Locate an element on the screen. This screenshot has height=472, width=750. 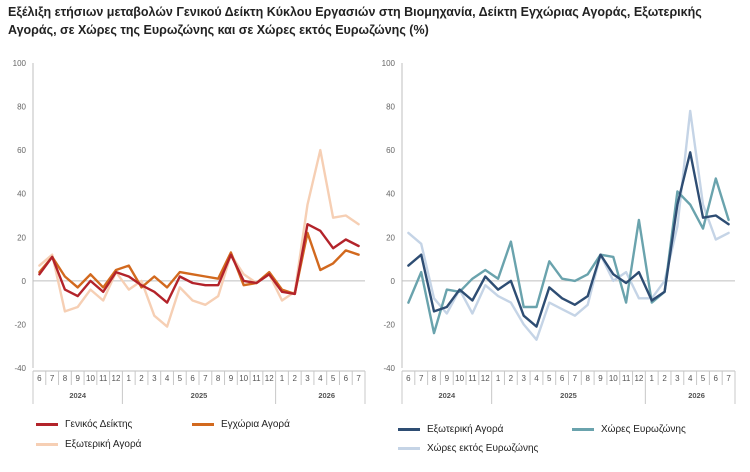
legend-item-right-1: Εξωτερική Αγορά is located at coordinates (450, 429).